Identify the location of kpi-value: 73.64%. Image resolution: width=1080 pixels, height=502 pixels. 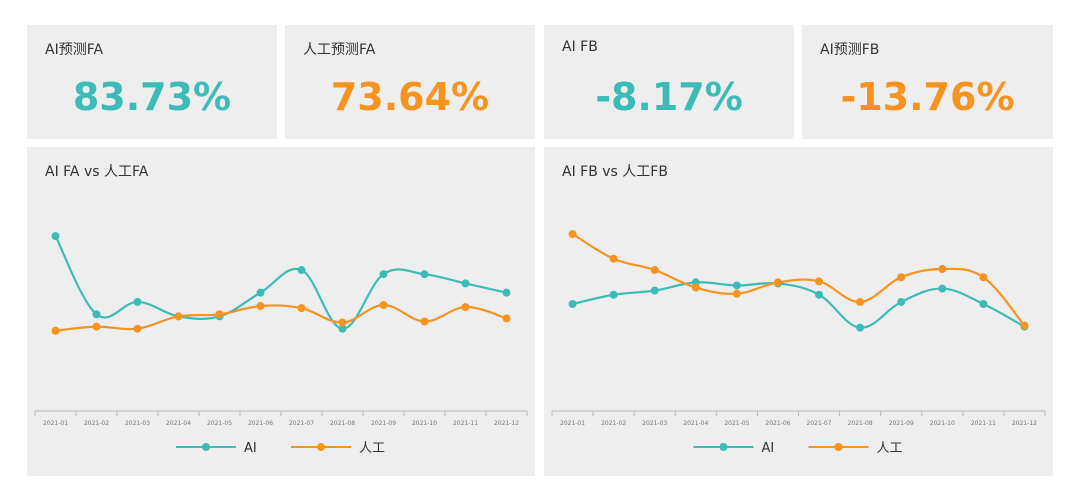
(410, 97).